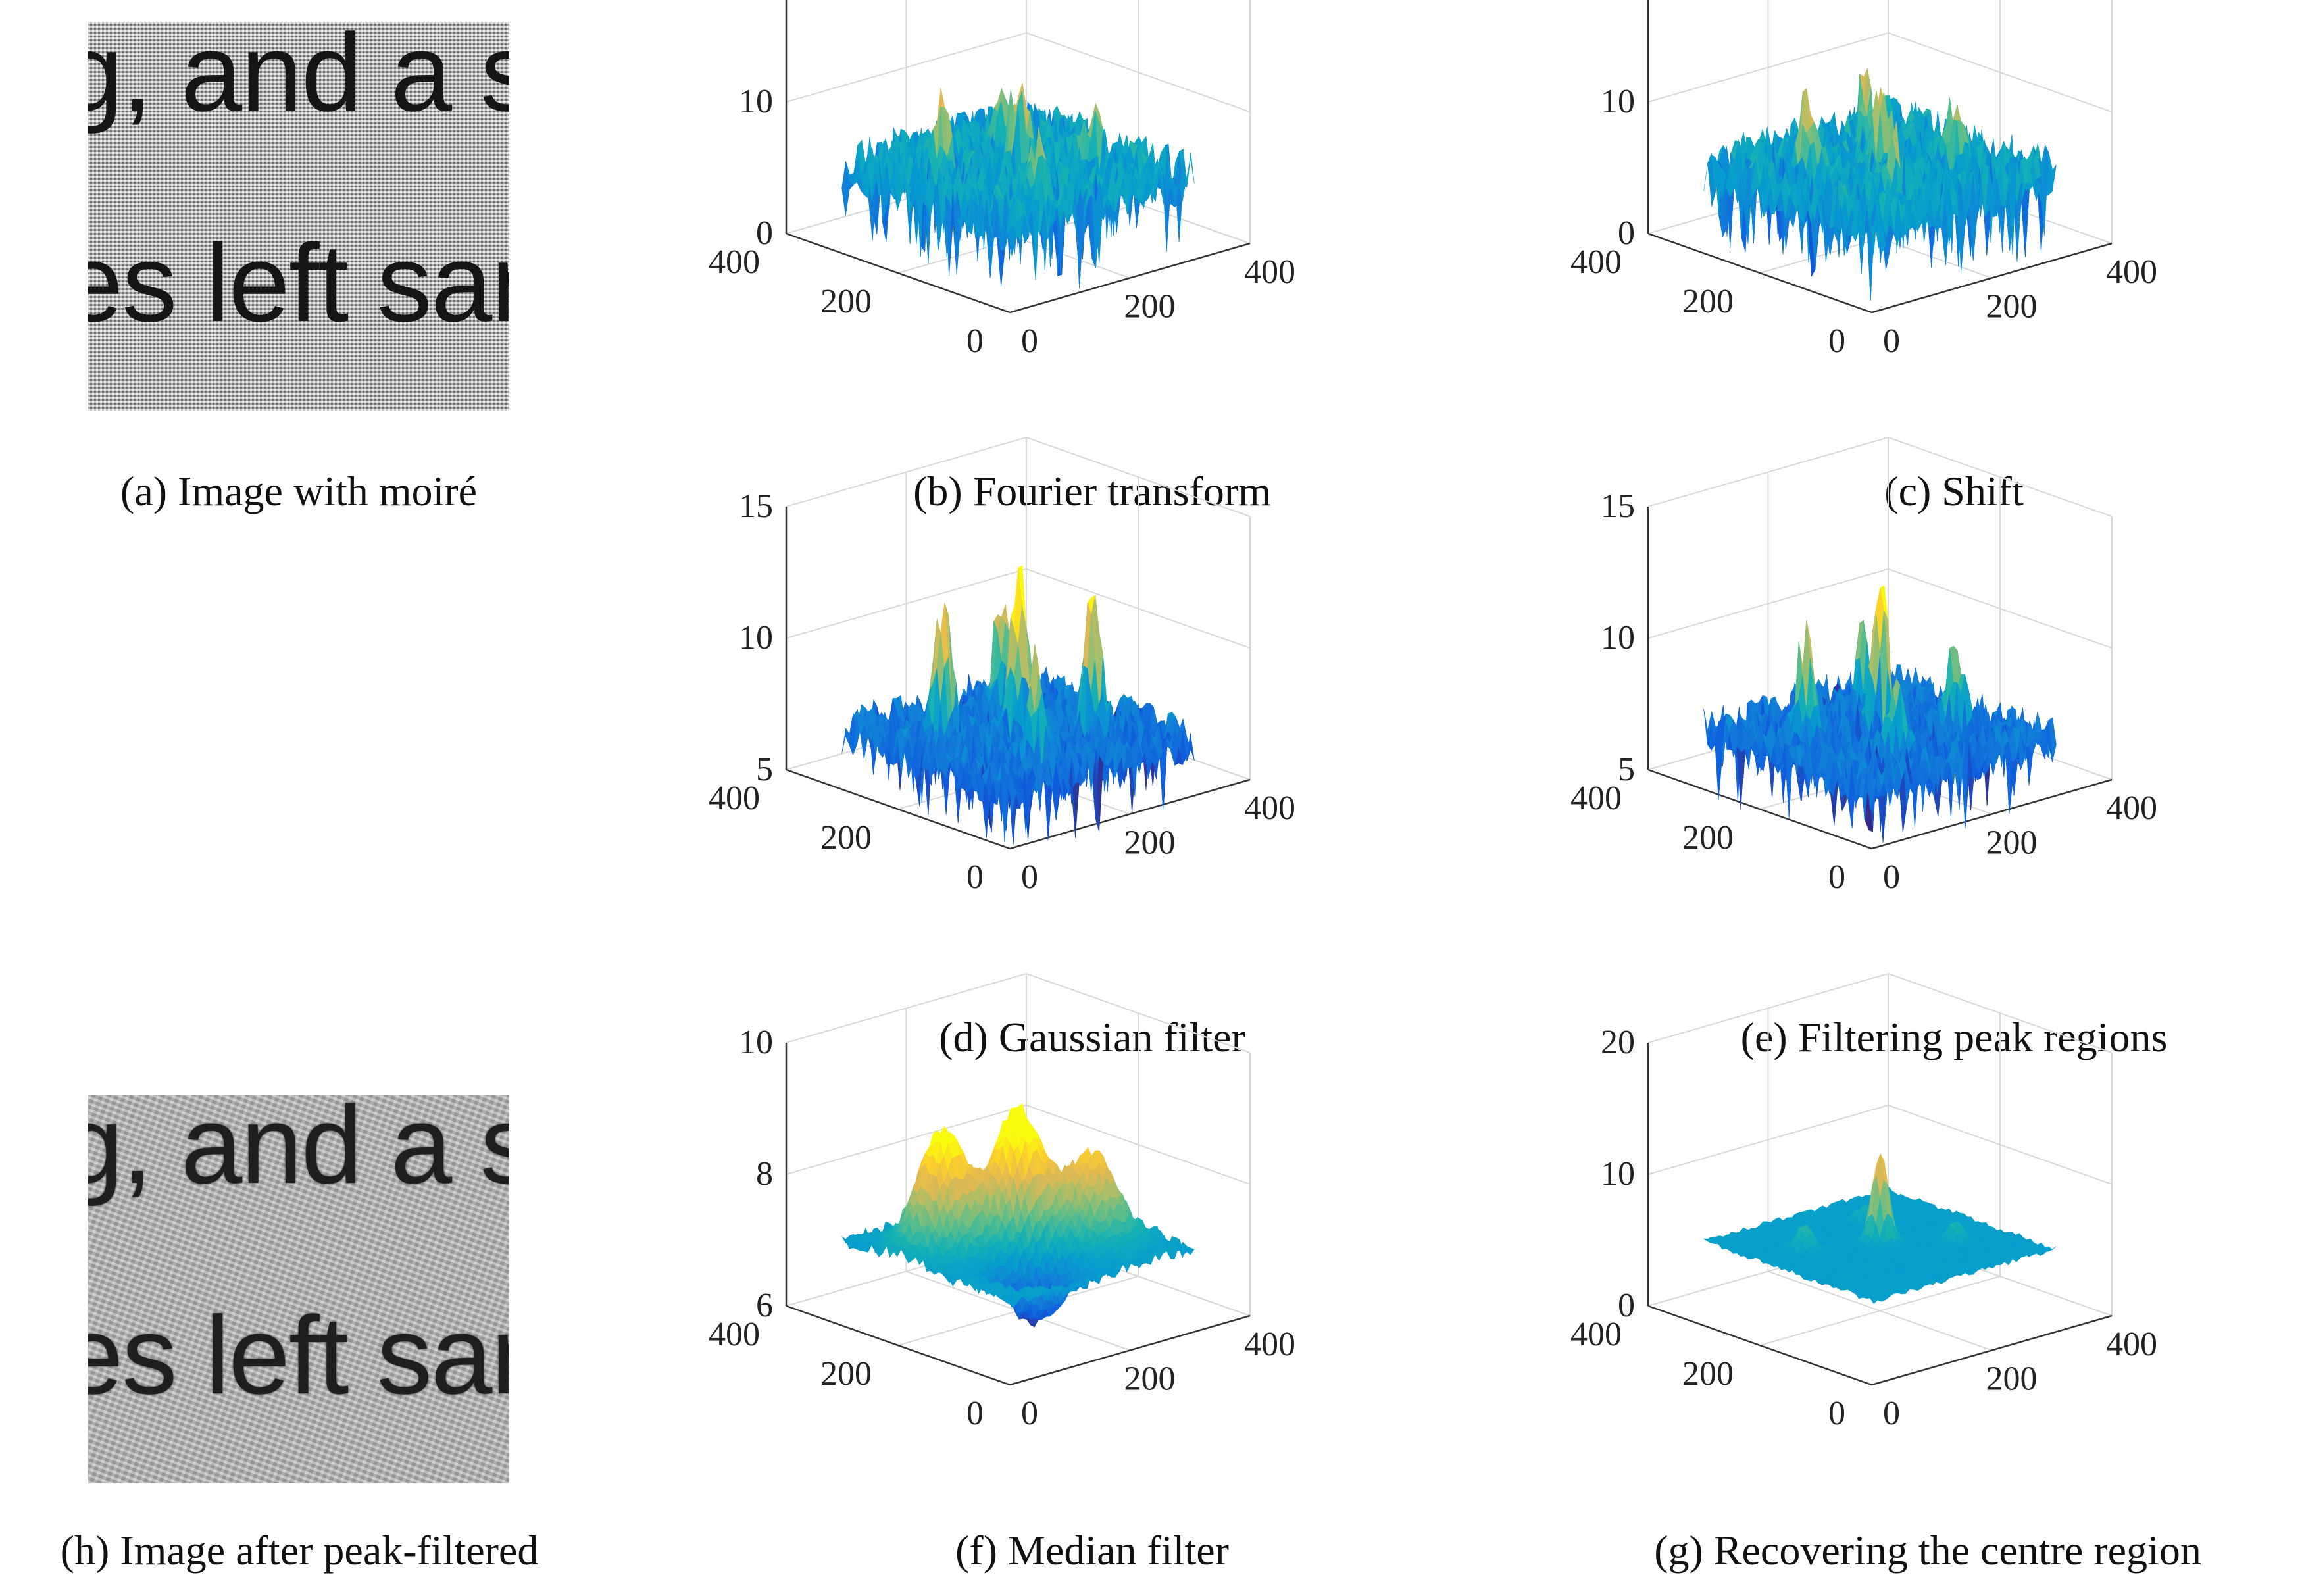 Image resolution: width=2304 pixels, height=1596 pixels. What do you see at coordinates (298, 491) in the screenshot?
I see `caption-a: (a) Image with moiré` at bounding box center [298, 491].